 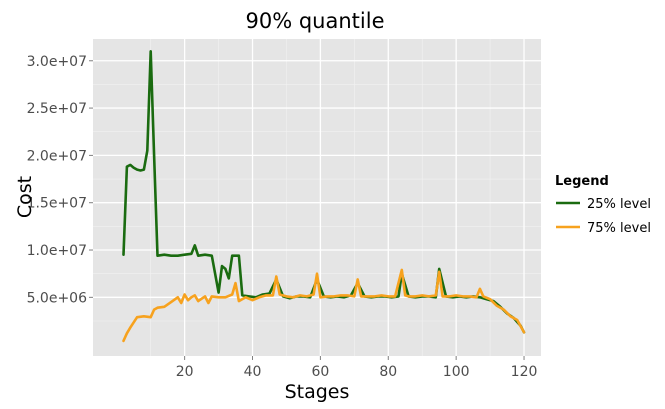 What do you see at coordinates (57, 298) in the screenshot?
I see `y-tick-label: 5.0e+06` at bounding box center [57, 298].